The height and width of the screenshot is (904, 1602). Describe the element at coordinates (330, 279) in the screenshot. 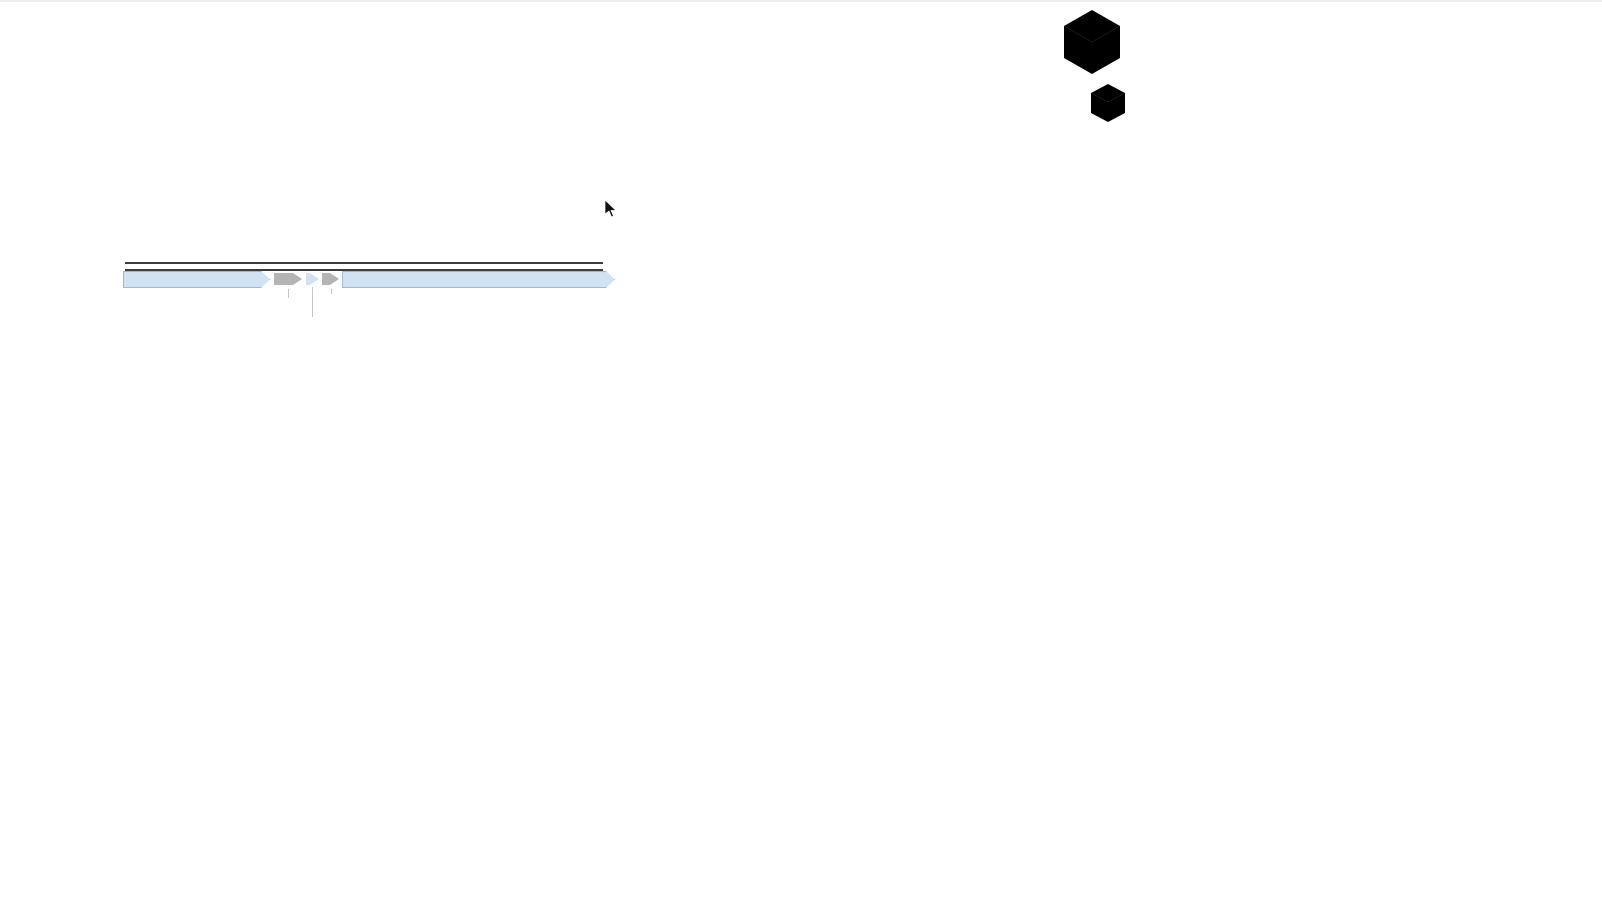

I see `gene-its2-arrow` at that location.